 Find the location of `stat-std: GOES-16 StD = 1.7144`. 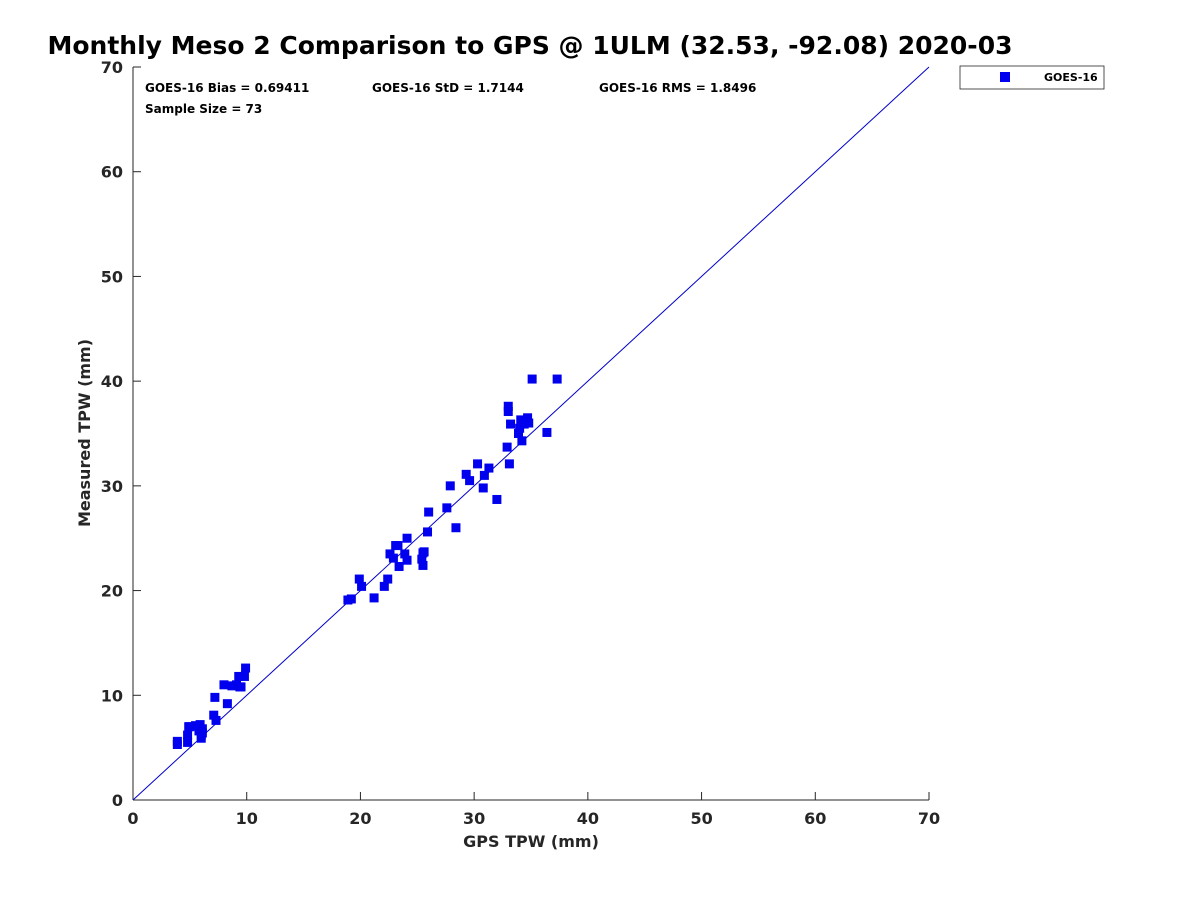

stat-std: GOES-16 StD = 1.7144 is located at coordinates (448, 88).